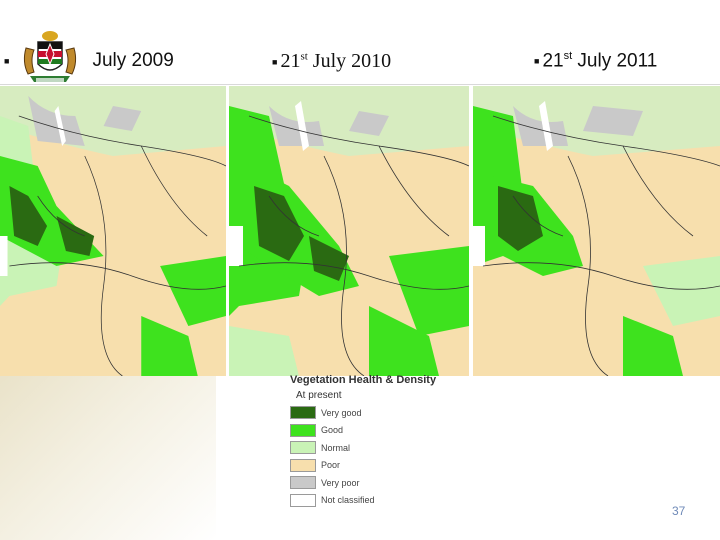 This screenshot has width=720, height=540. I want to click on legend-item: Very poor, so click(370, 483).